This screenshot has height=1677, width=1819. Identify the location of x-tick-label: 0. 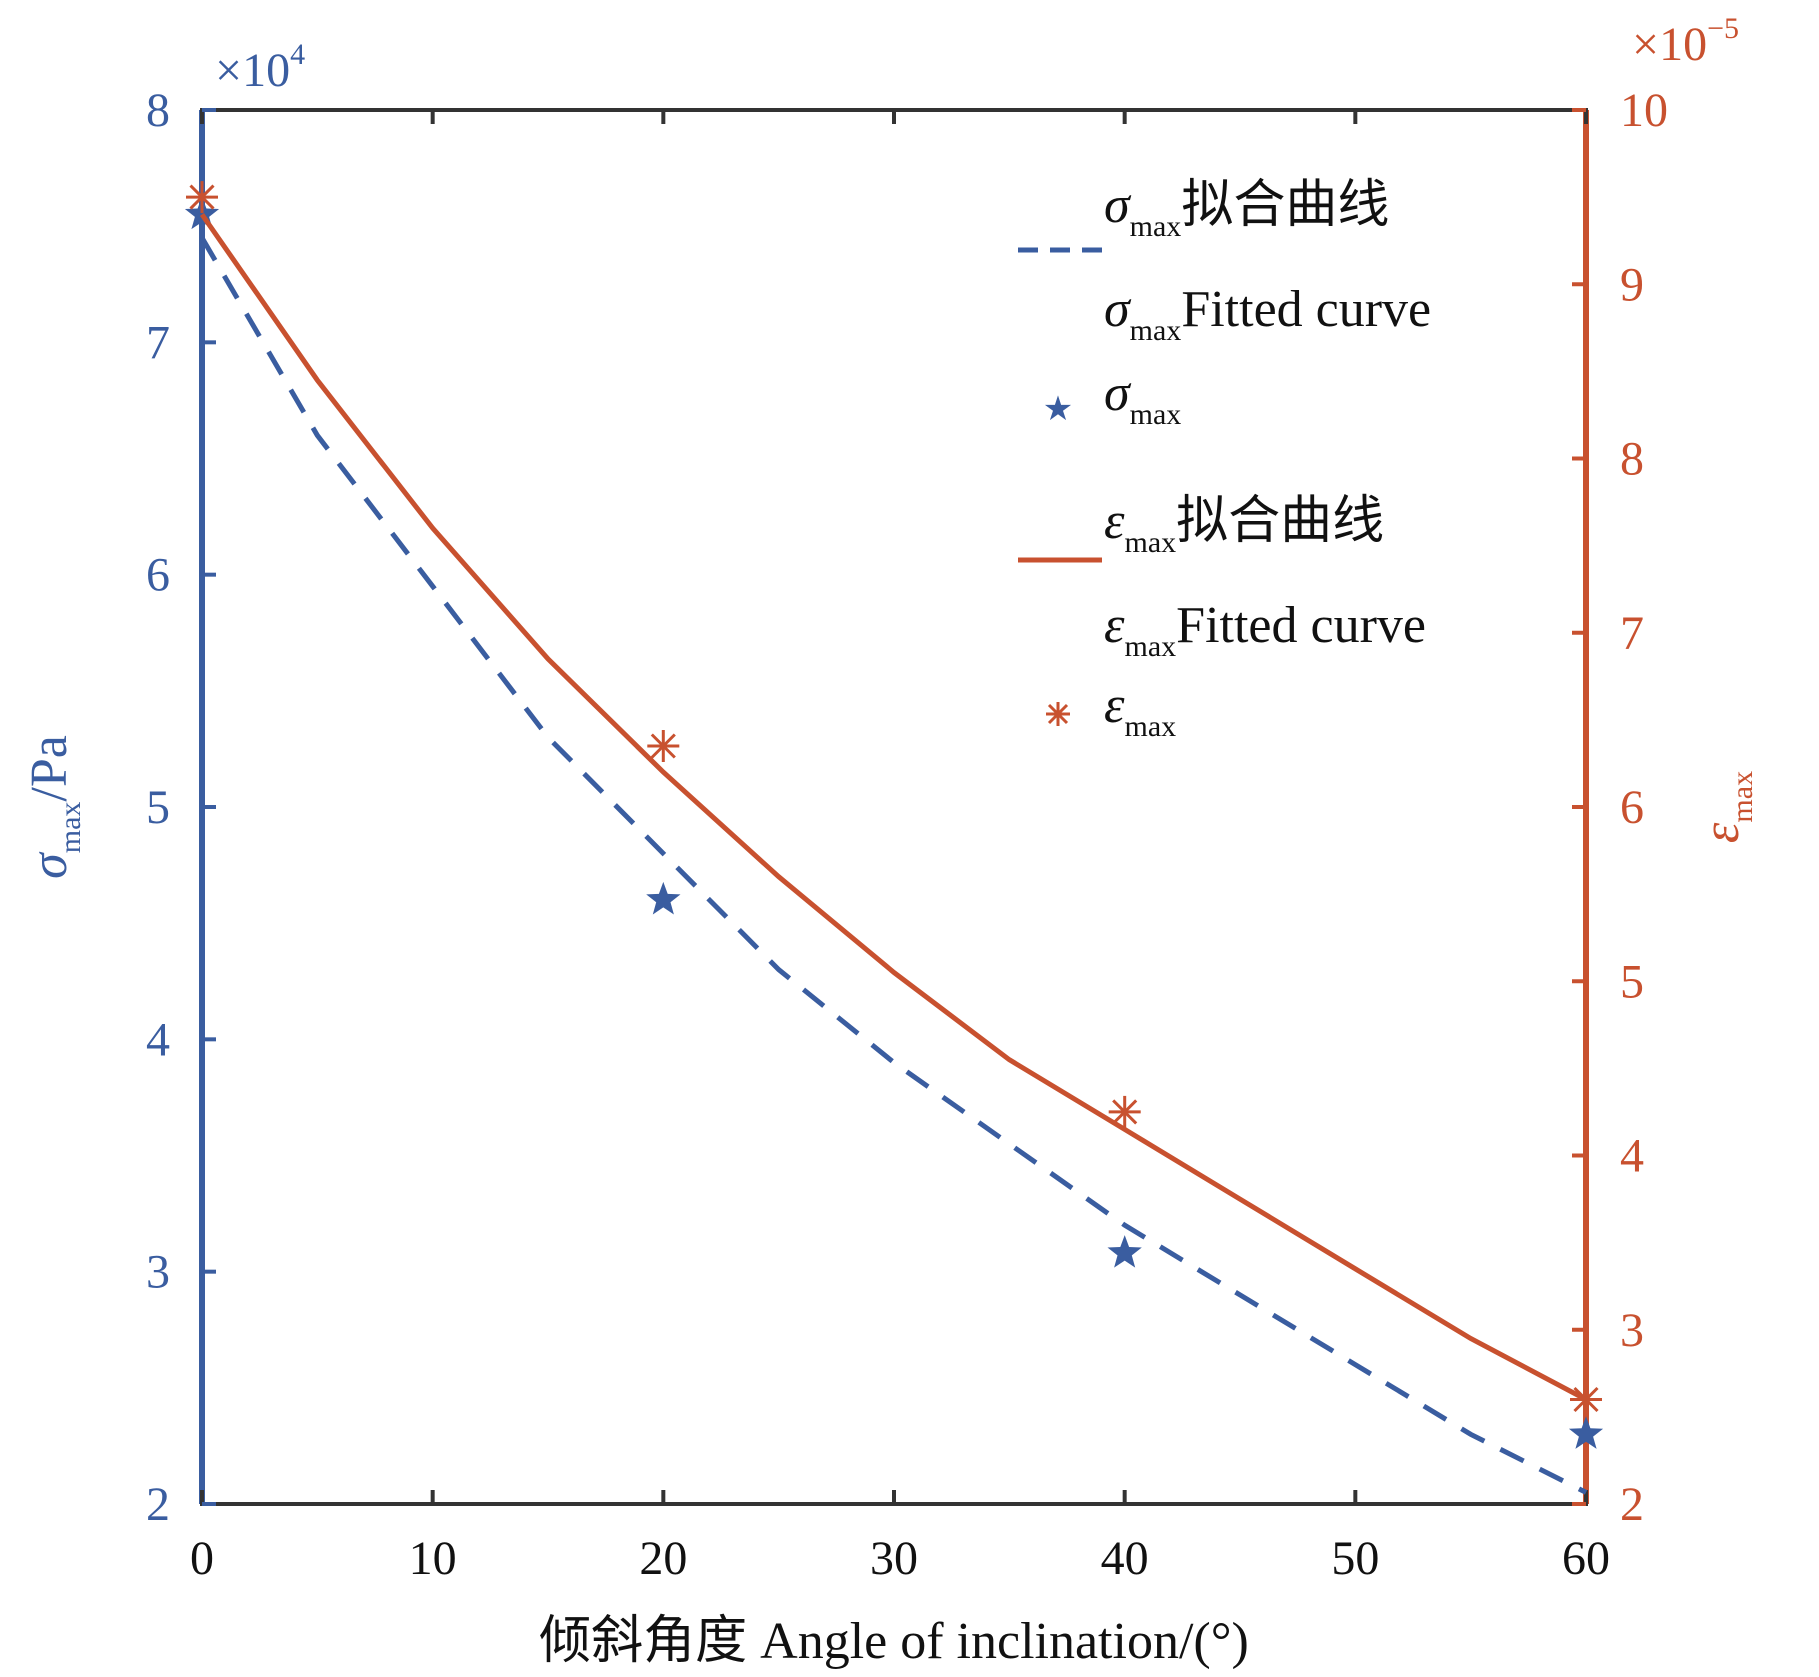
(202, 1558).